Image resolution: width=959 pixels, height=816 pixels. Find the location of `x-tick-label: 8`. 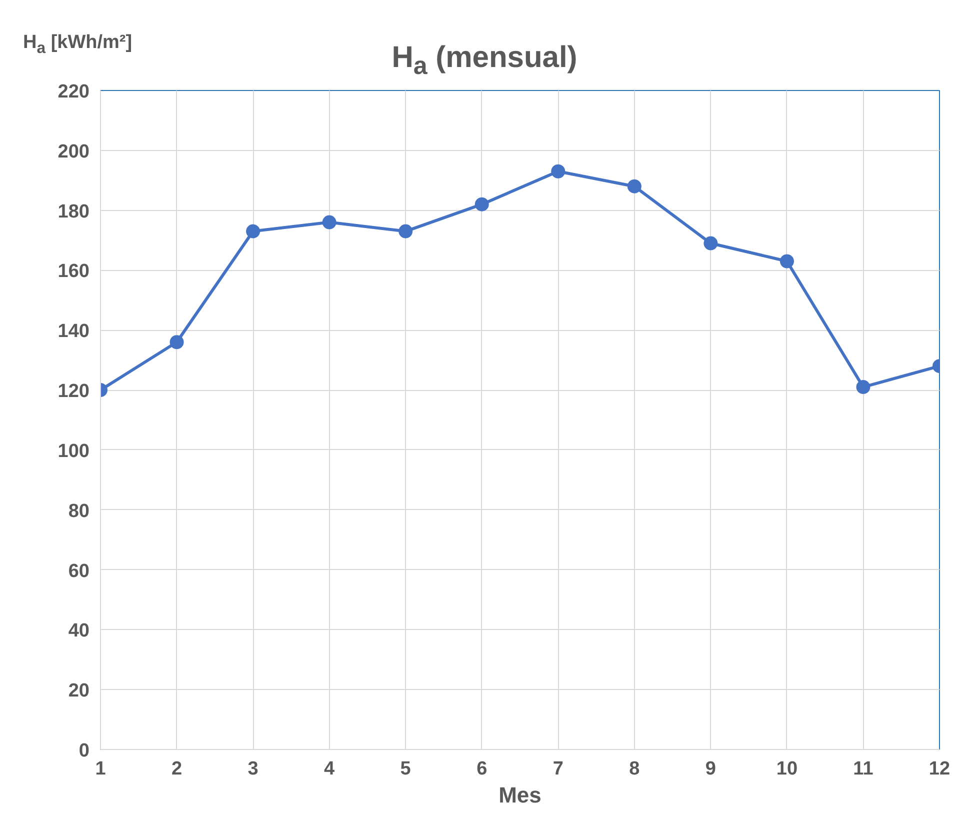

x-tick-label: 8 is located at coordinates (634, 769).